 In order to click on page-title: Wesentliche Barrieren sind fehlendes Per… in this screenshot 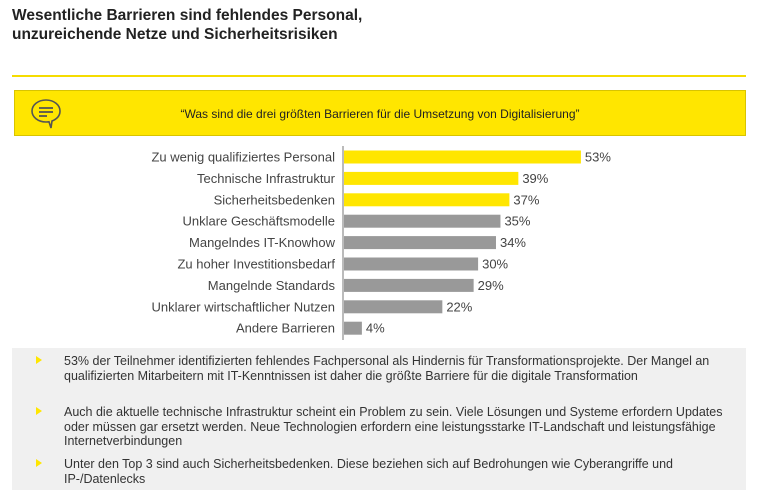, I will do `click(312, 25)`.